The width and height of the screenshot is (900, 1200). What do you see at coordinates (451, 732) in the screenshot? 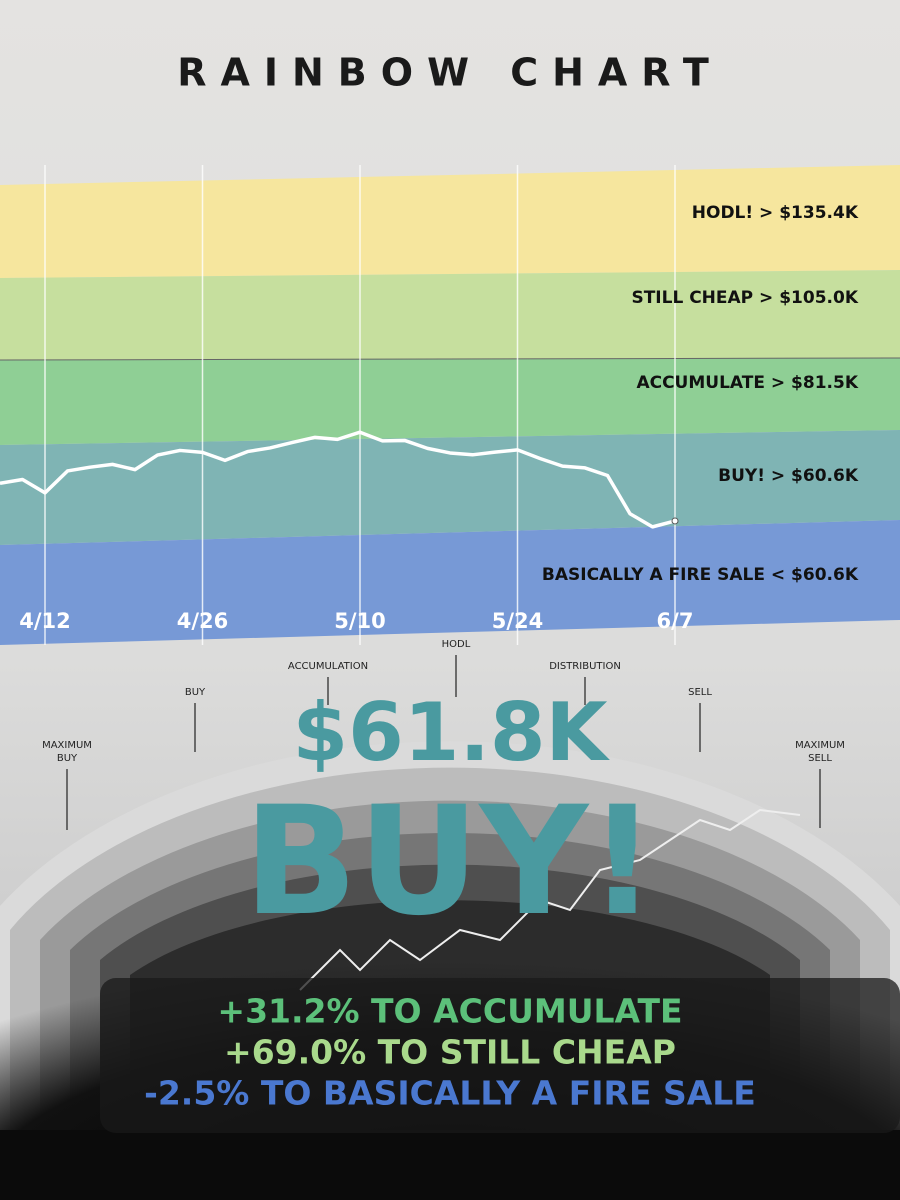
I see `price: $61.8K` at bounding box center [451, 732].